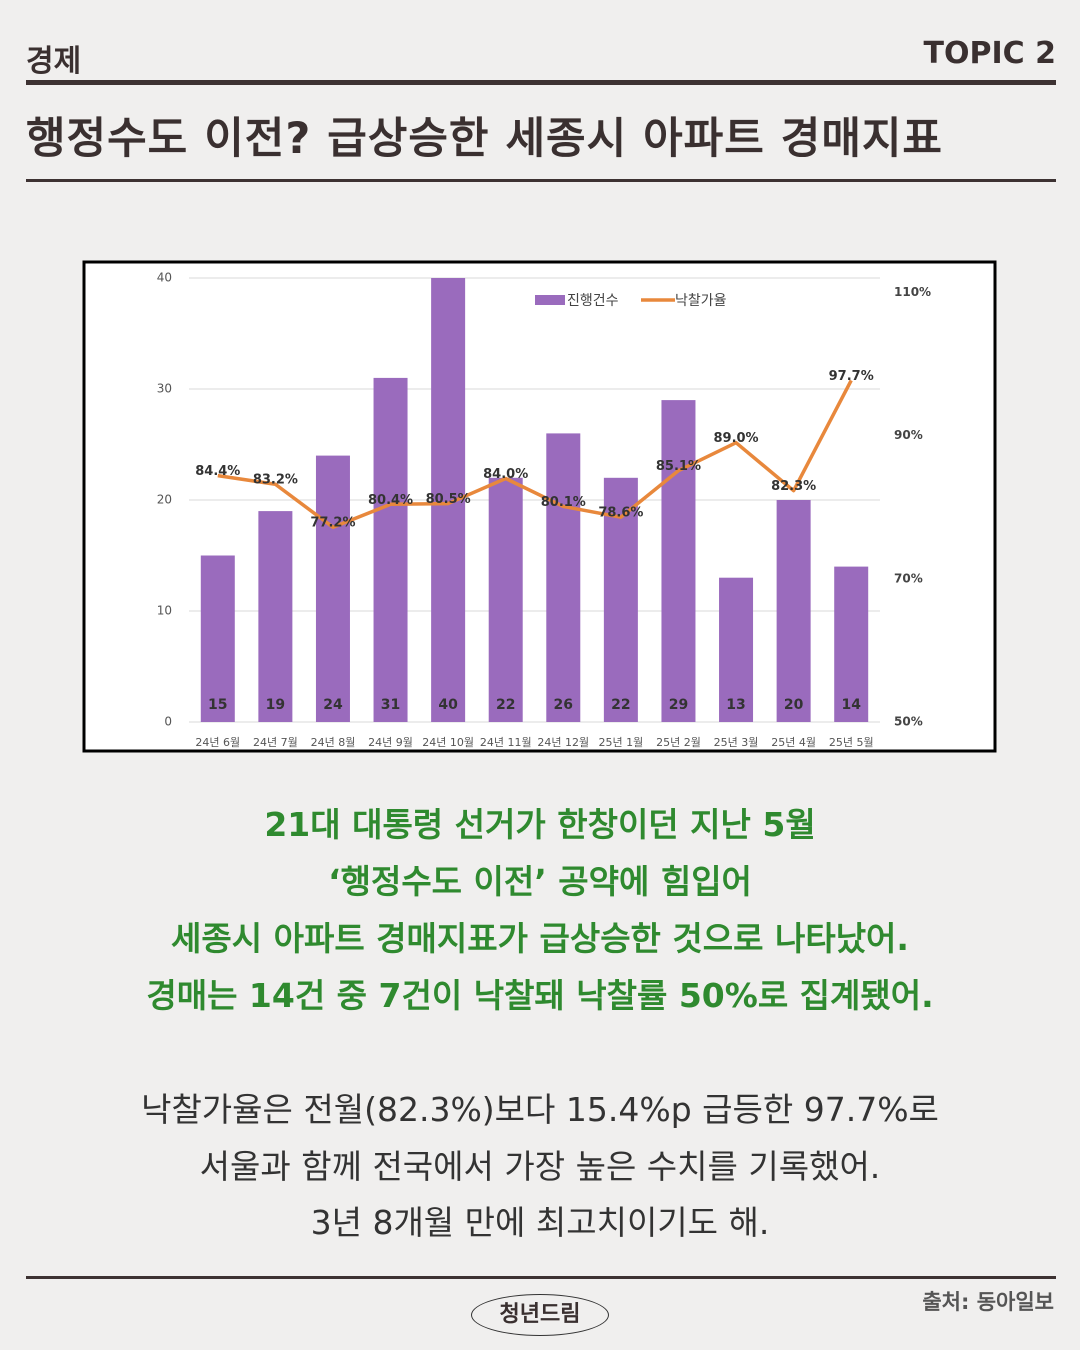 The height and width of the screenshot is (1350, 1080). I want to click on line-value-label: 84.0%, so click(505, 474).